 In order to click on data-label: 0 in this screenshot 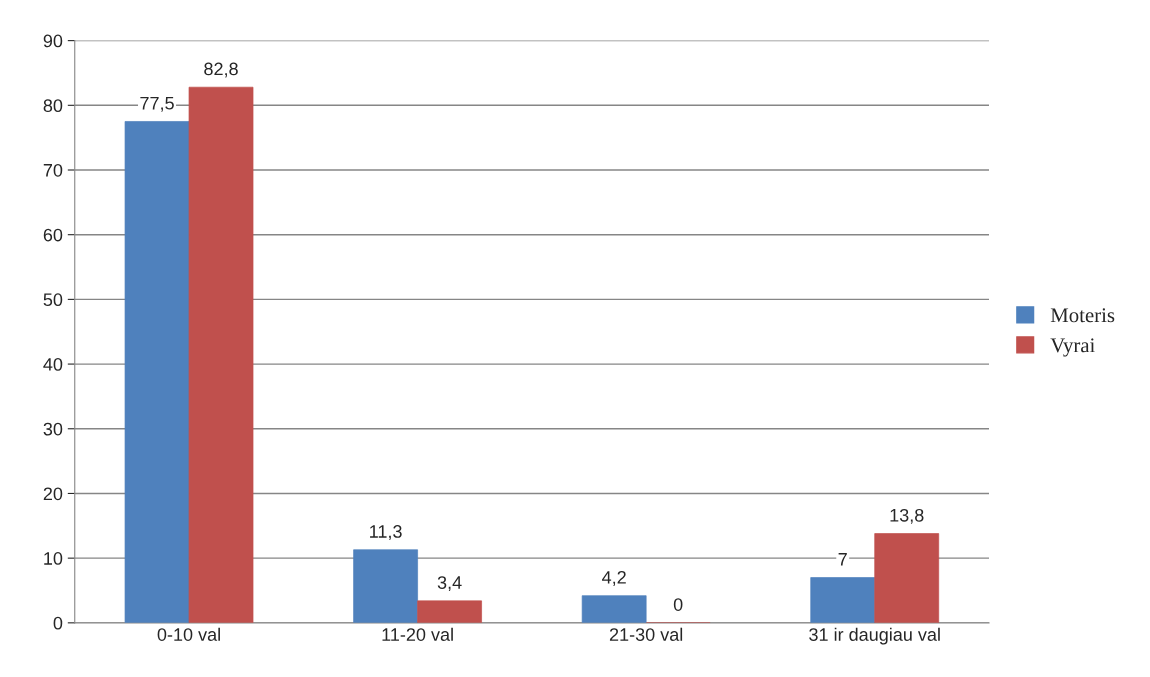, I will do `click(678, 604)`.